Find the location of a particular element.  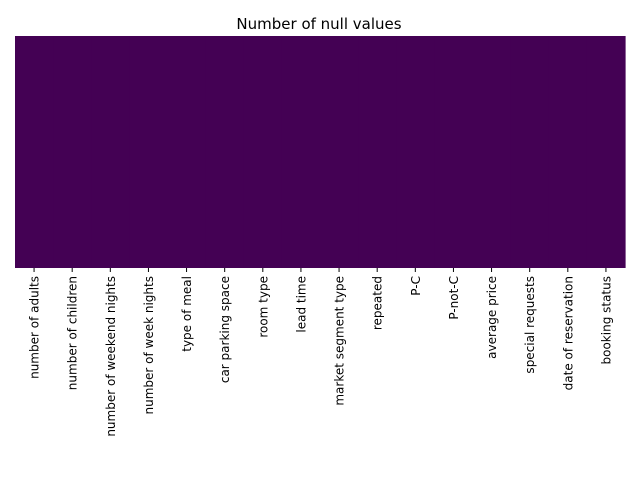

x-tick-label-p-c: P-C is located at coordinates (416, 286).